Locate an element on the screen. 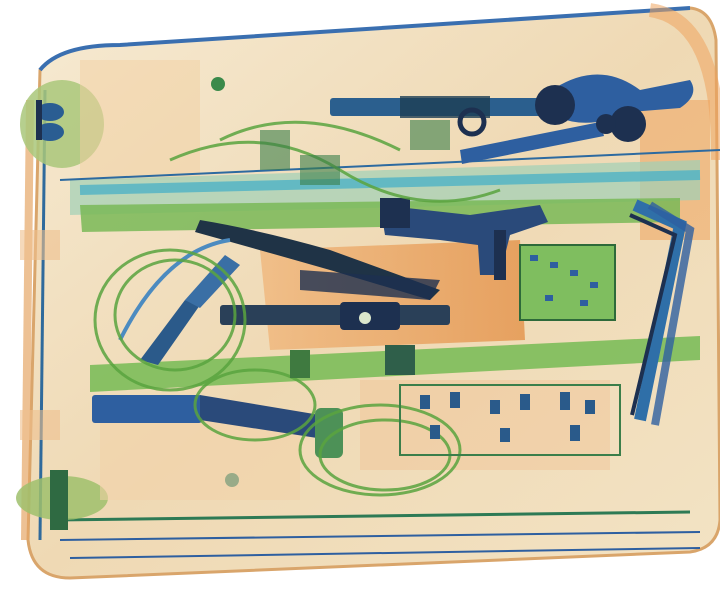 This screenshot has width=720, height=598. pliers-icon is located at coordinates (179, 301).